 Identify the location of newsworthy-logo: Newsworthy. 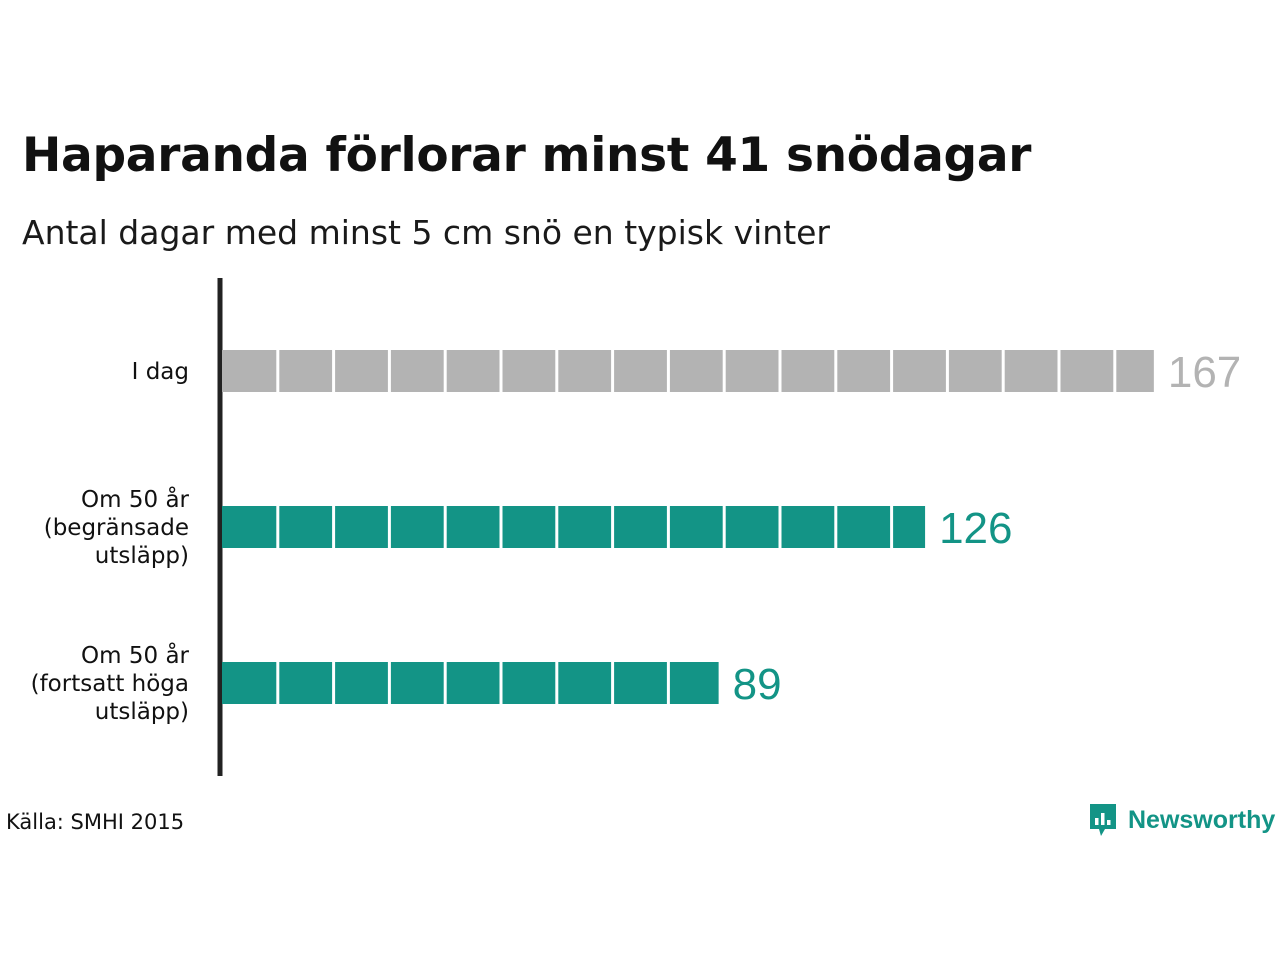
(1181, 820).